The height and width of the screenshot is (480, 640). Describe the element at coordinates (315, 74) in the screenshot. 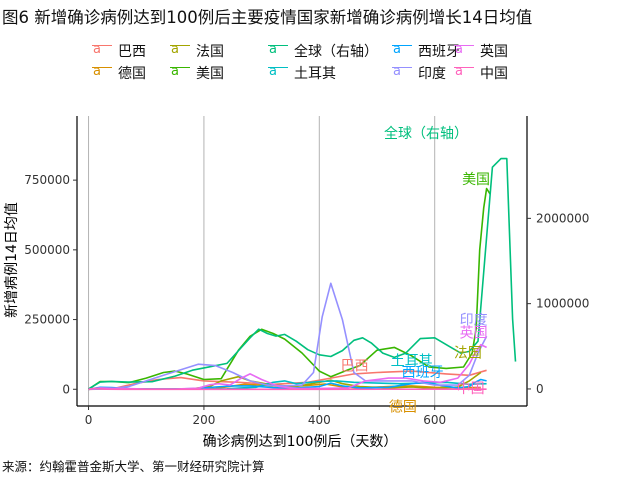

I see `legend-label: 土耳其` at that location.